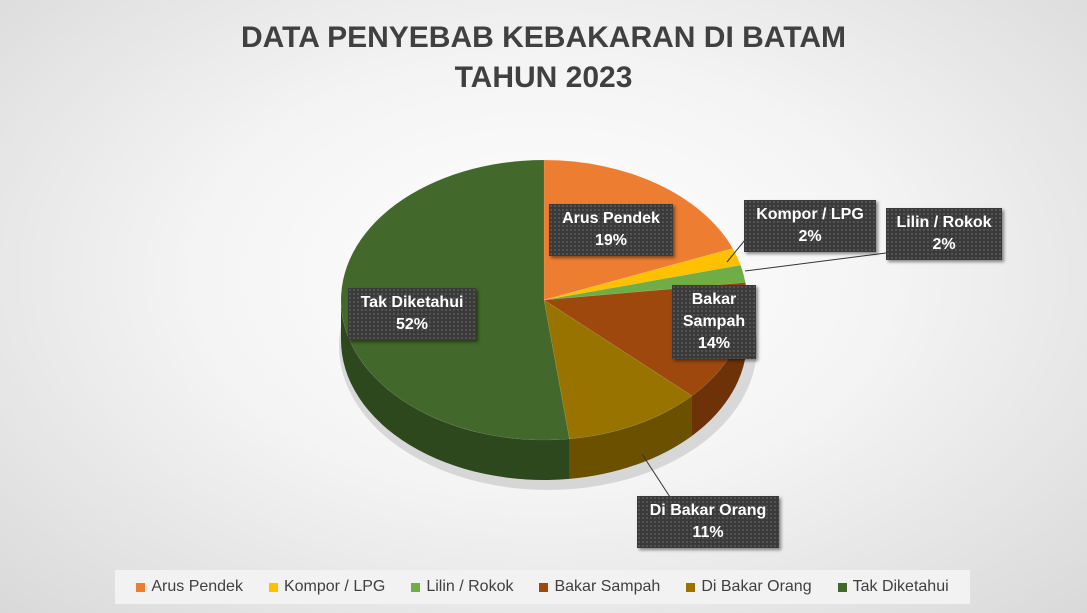  What do you see at coordinates (197, 586) in the screenshot?
I see `legend-label: Arus Pendek` at bounding box center [197, 586].